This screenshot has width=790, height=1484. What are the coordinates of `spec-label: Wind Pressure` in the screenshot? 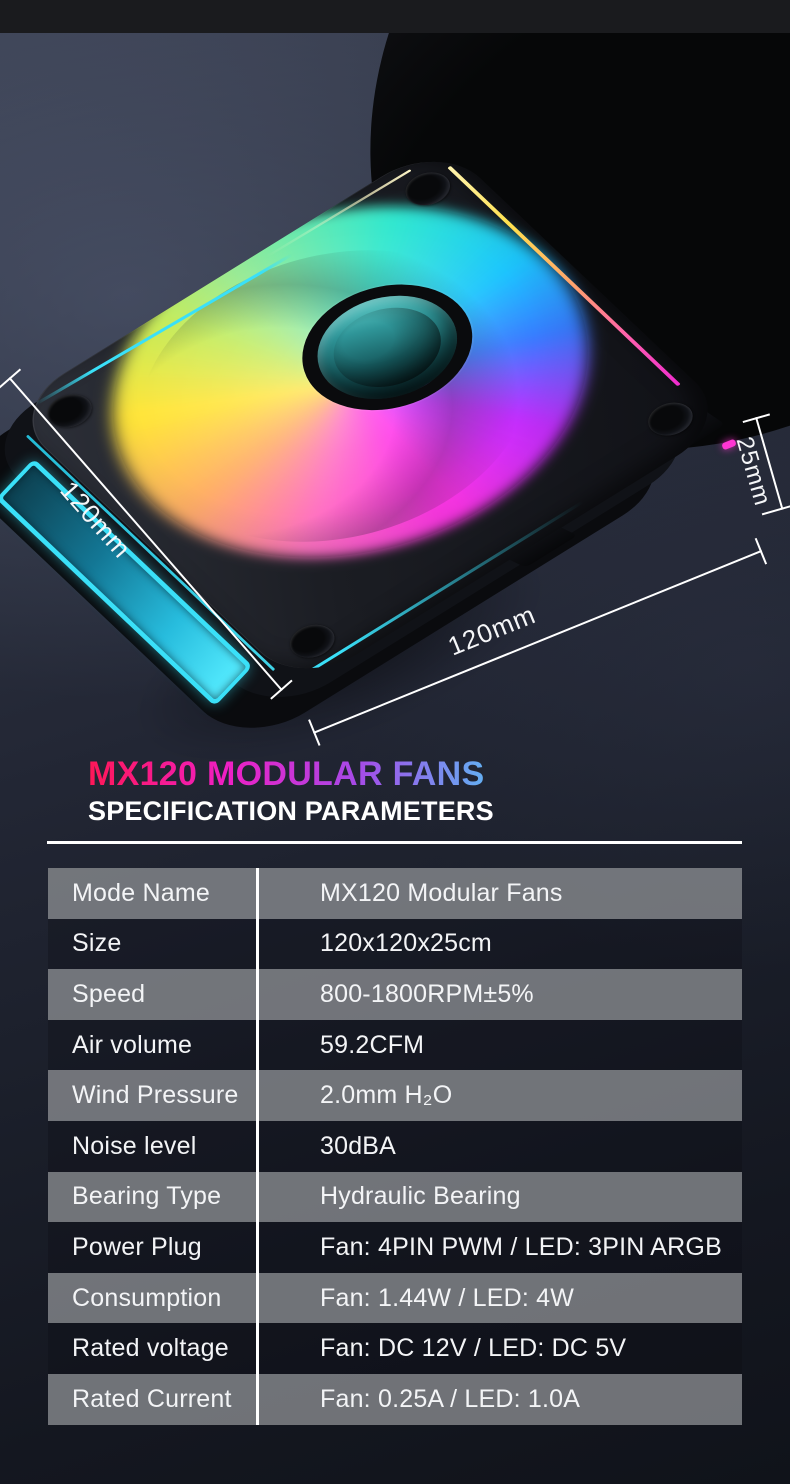 It's located at (155, 1095).